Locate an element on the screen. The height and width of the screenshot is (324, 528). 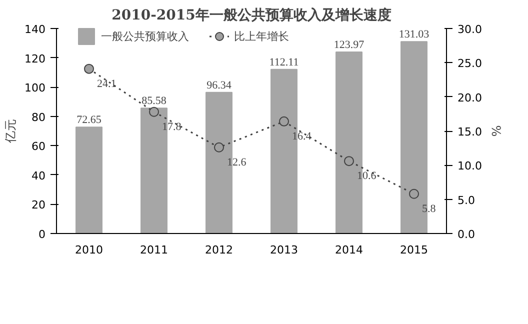
y2-tick-label: 15.0 is located at coordinates (470, 132).